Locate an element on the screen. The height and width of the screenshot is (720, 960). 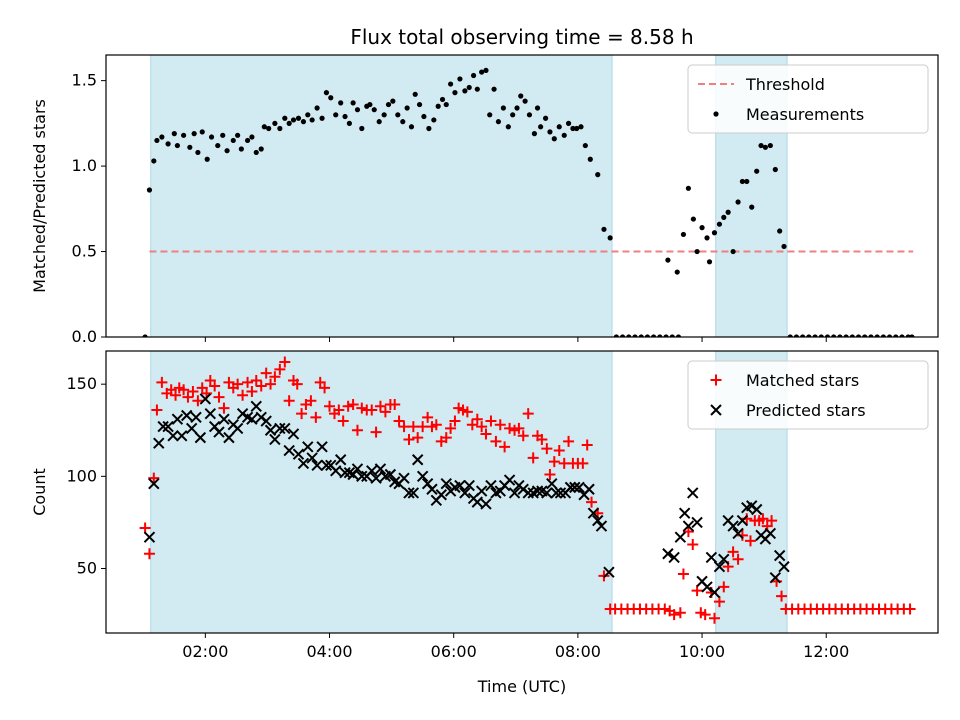
legend-box is located at coordinates (808, 99).